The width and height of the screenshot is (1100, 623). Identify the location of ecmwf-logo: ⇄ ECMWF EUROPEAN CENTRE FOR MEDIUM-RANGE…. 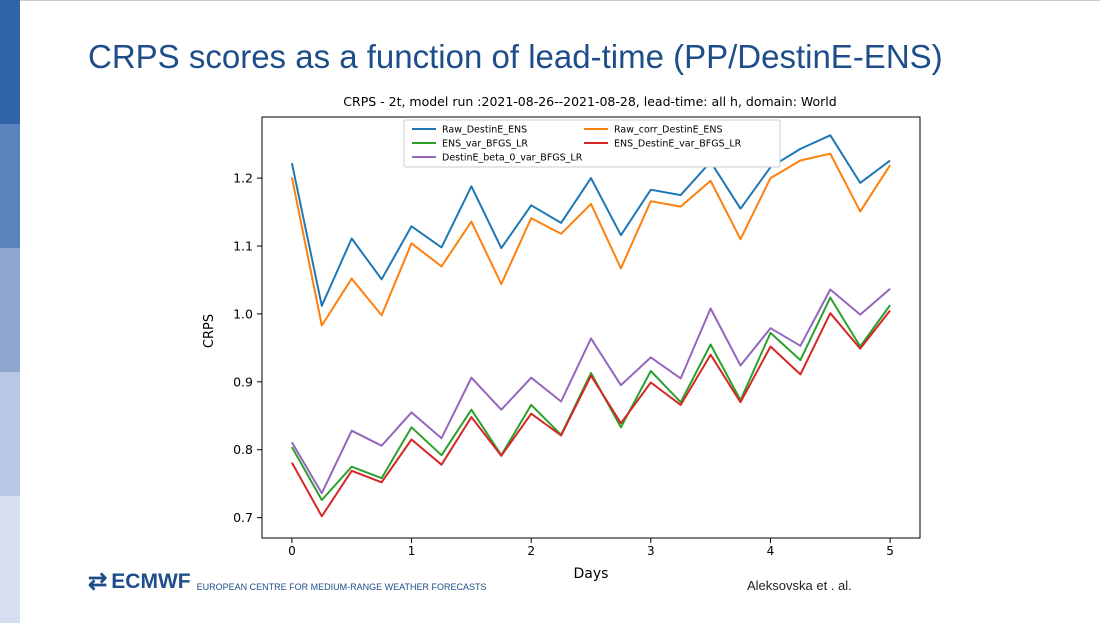
(287, 581).